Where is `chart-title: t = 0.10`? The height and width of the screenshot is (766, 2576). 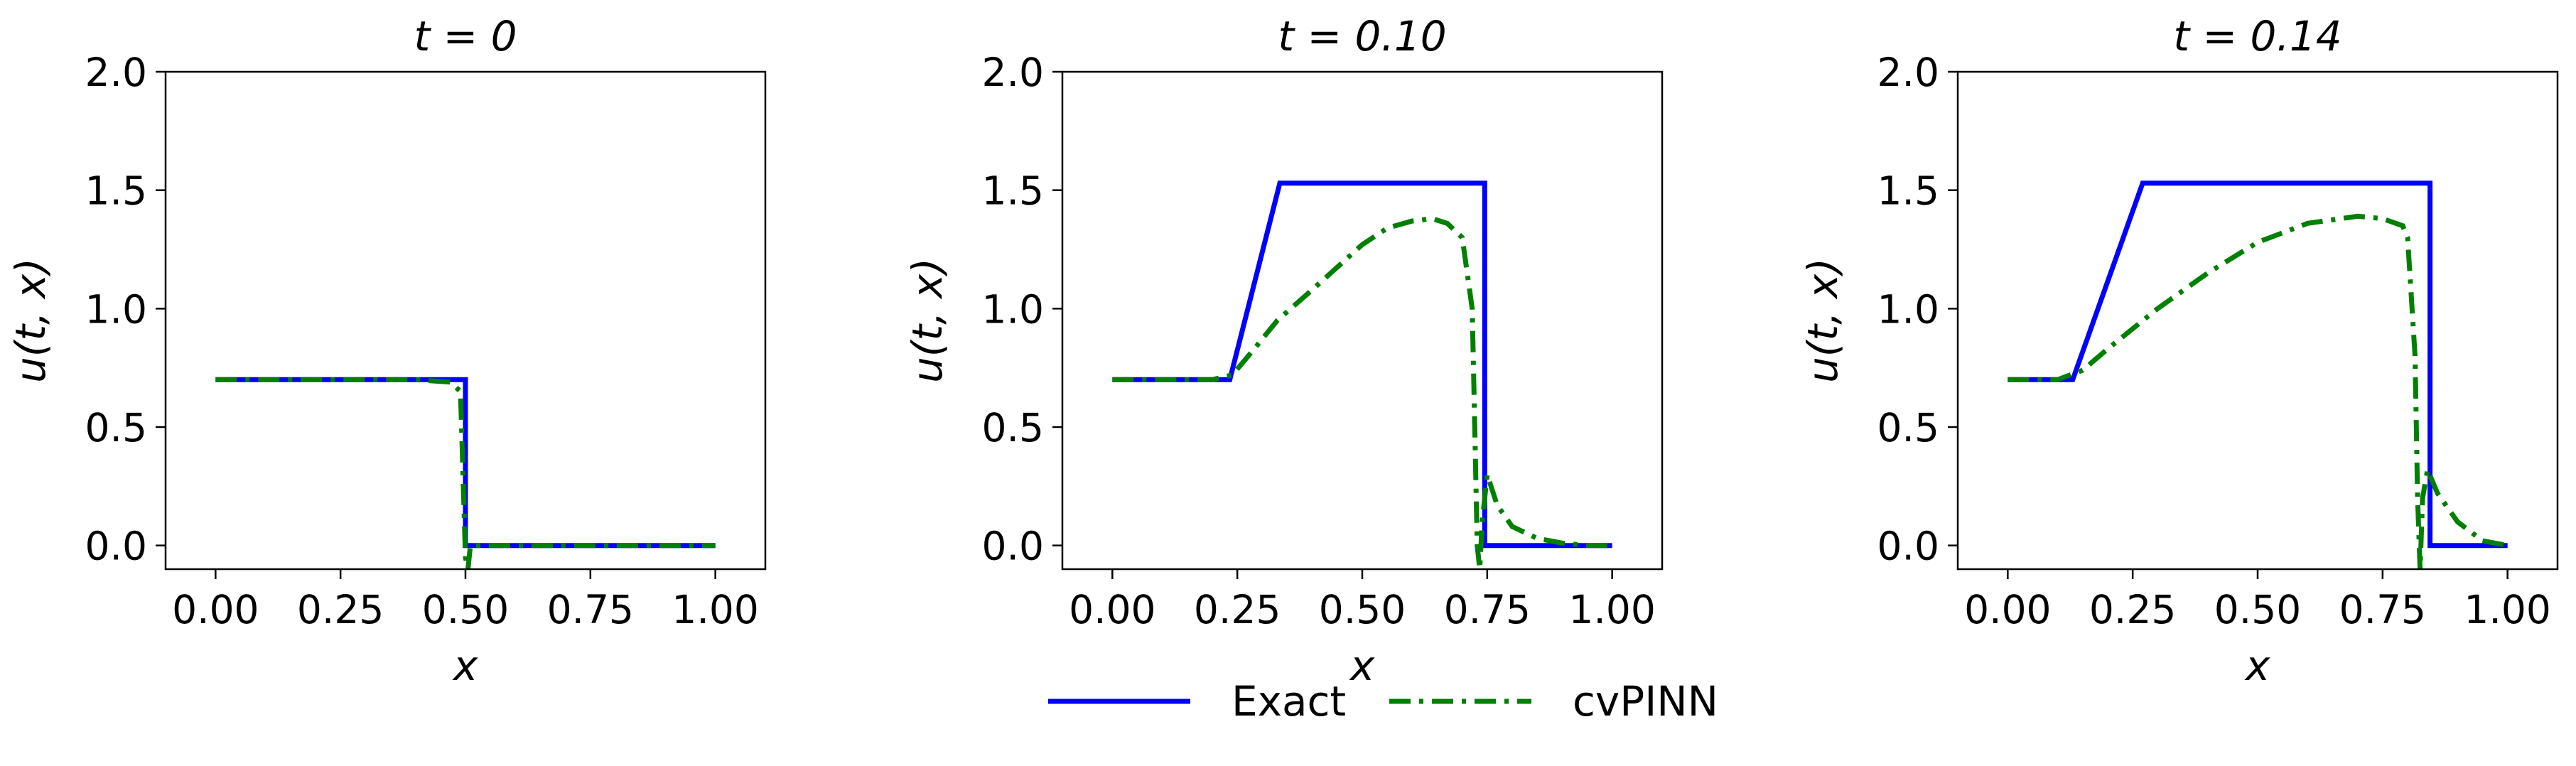
chart-title: t = 0.10 is located at coordinates (1362, 36).